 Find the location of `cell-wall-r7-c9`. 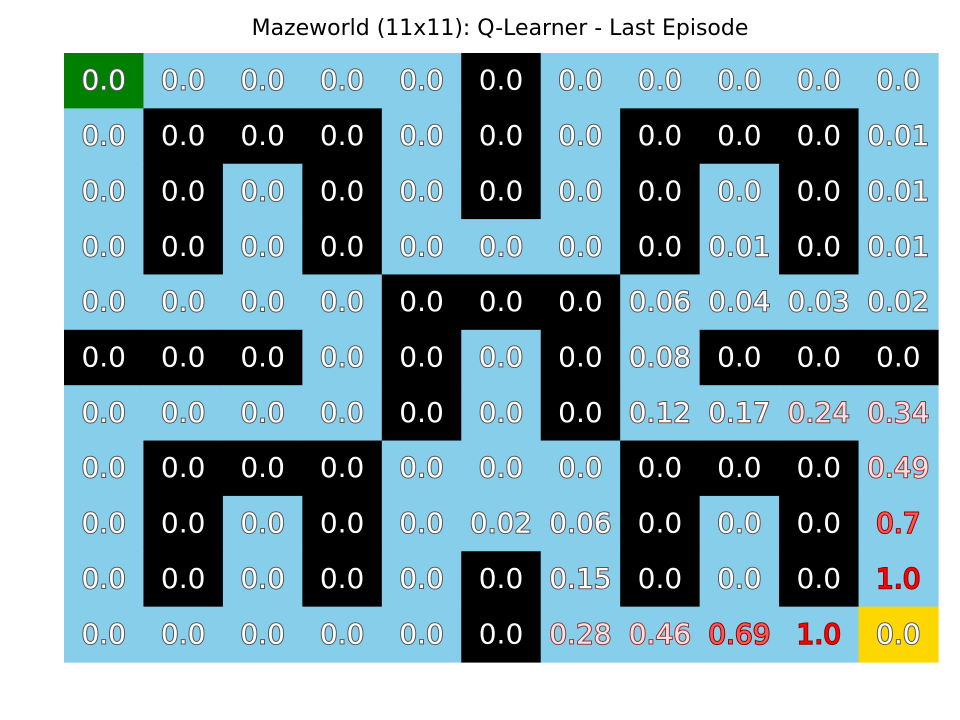

cell-wall-r7-c9 is located at coordinates (819, 468).